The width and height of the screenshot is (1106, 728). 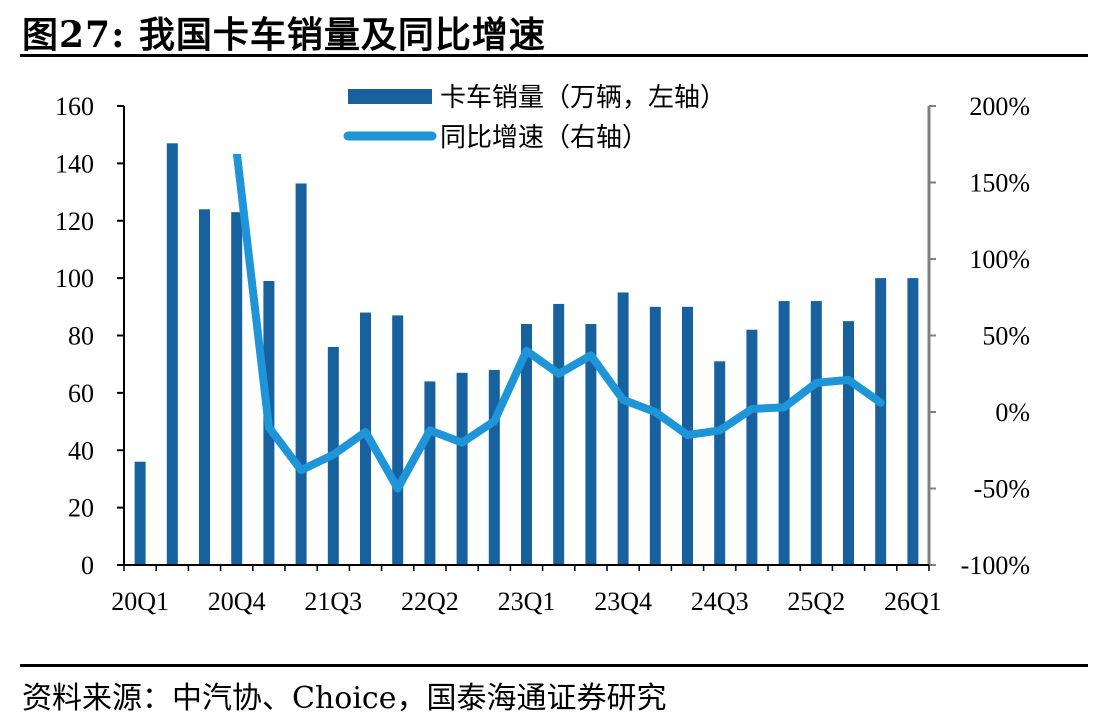 I want to click on bar-25Q4, so click(x=881, y=421).